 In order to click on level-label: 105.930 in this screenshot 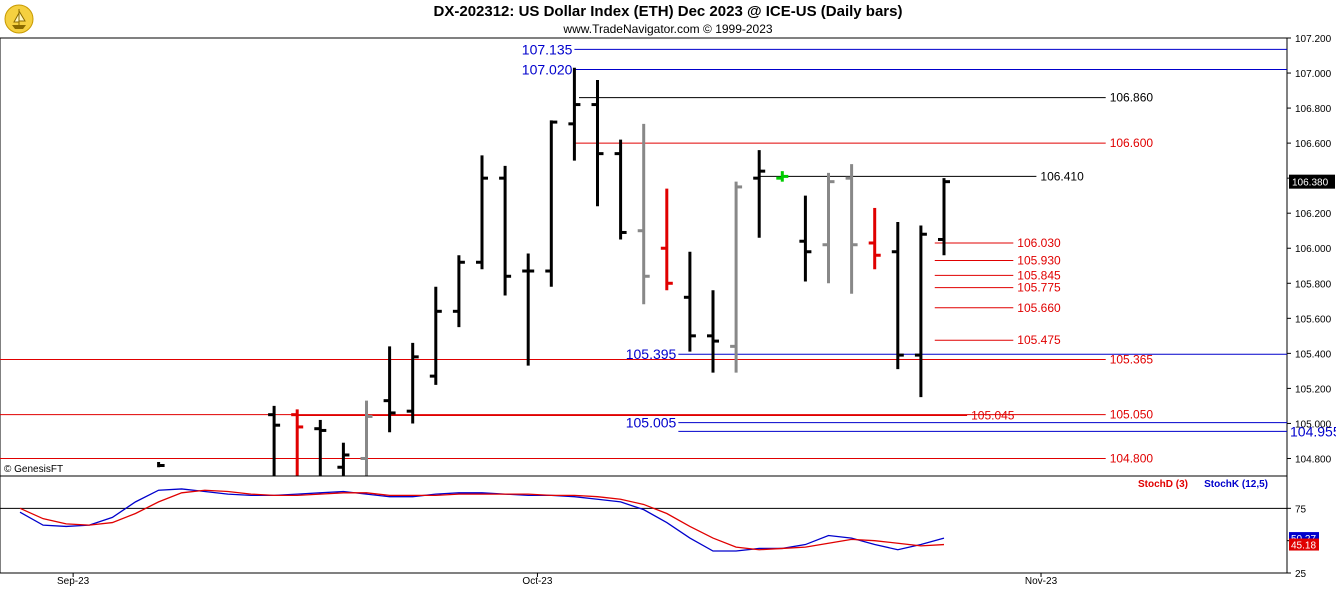, I will do `click(1039, 261)`.